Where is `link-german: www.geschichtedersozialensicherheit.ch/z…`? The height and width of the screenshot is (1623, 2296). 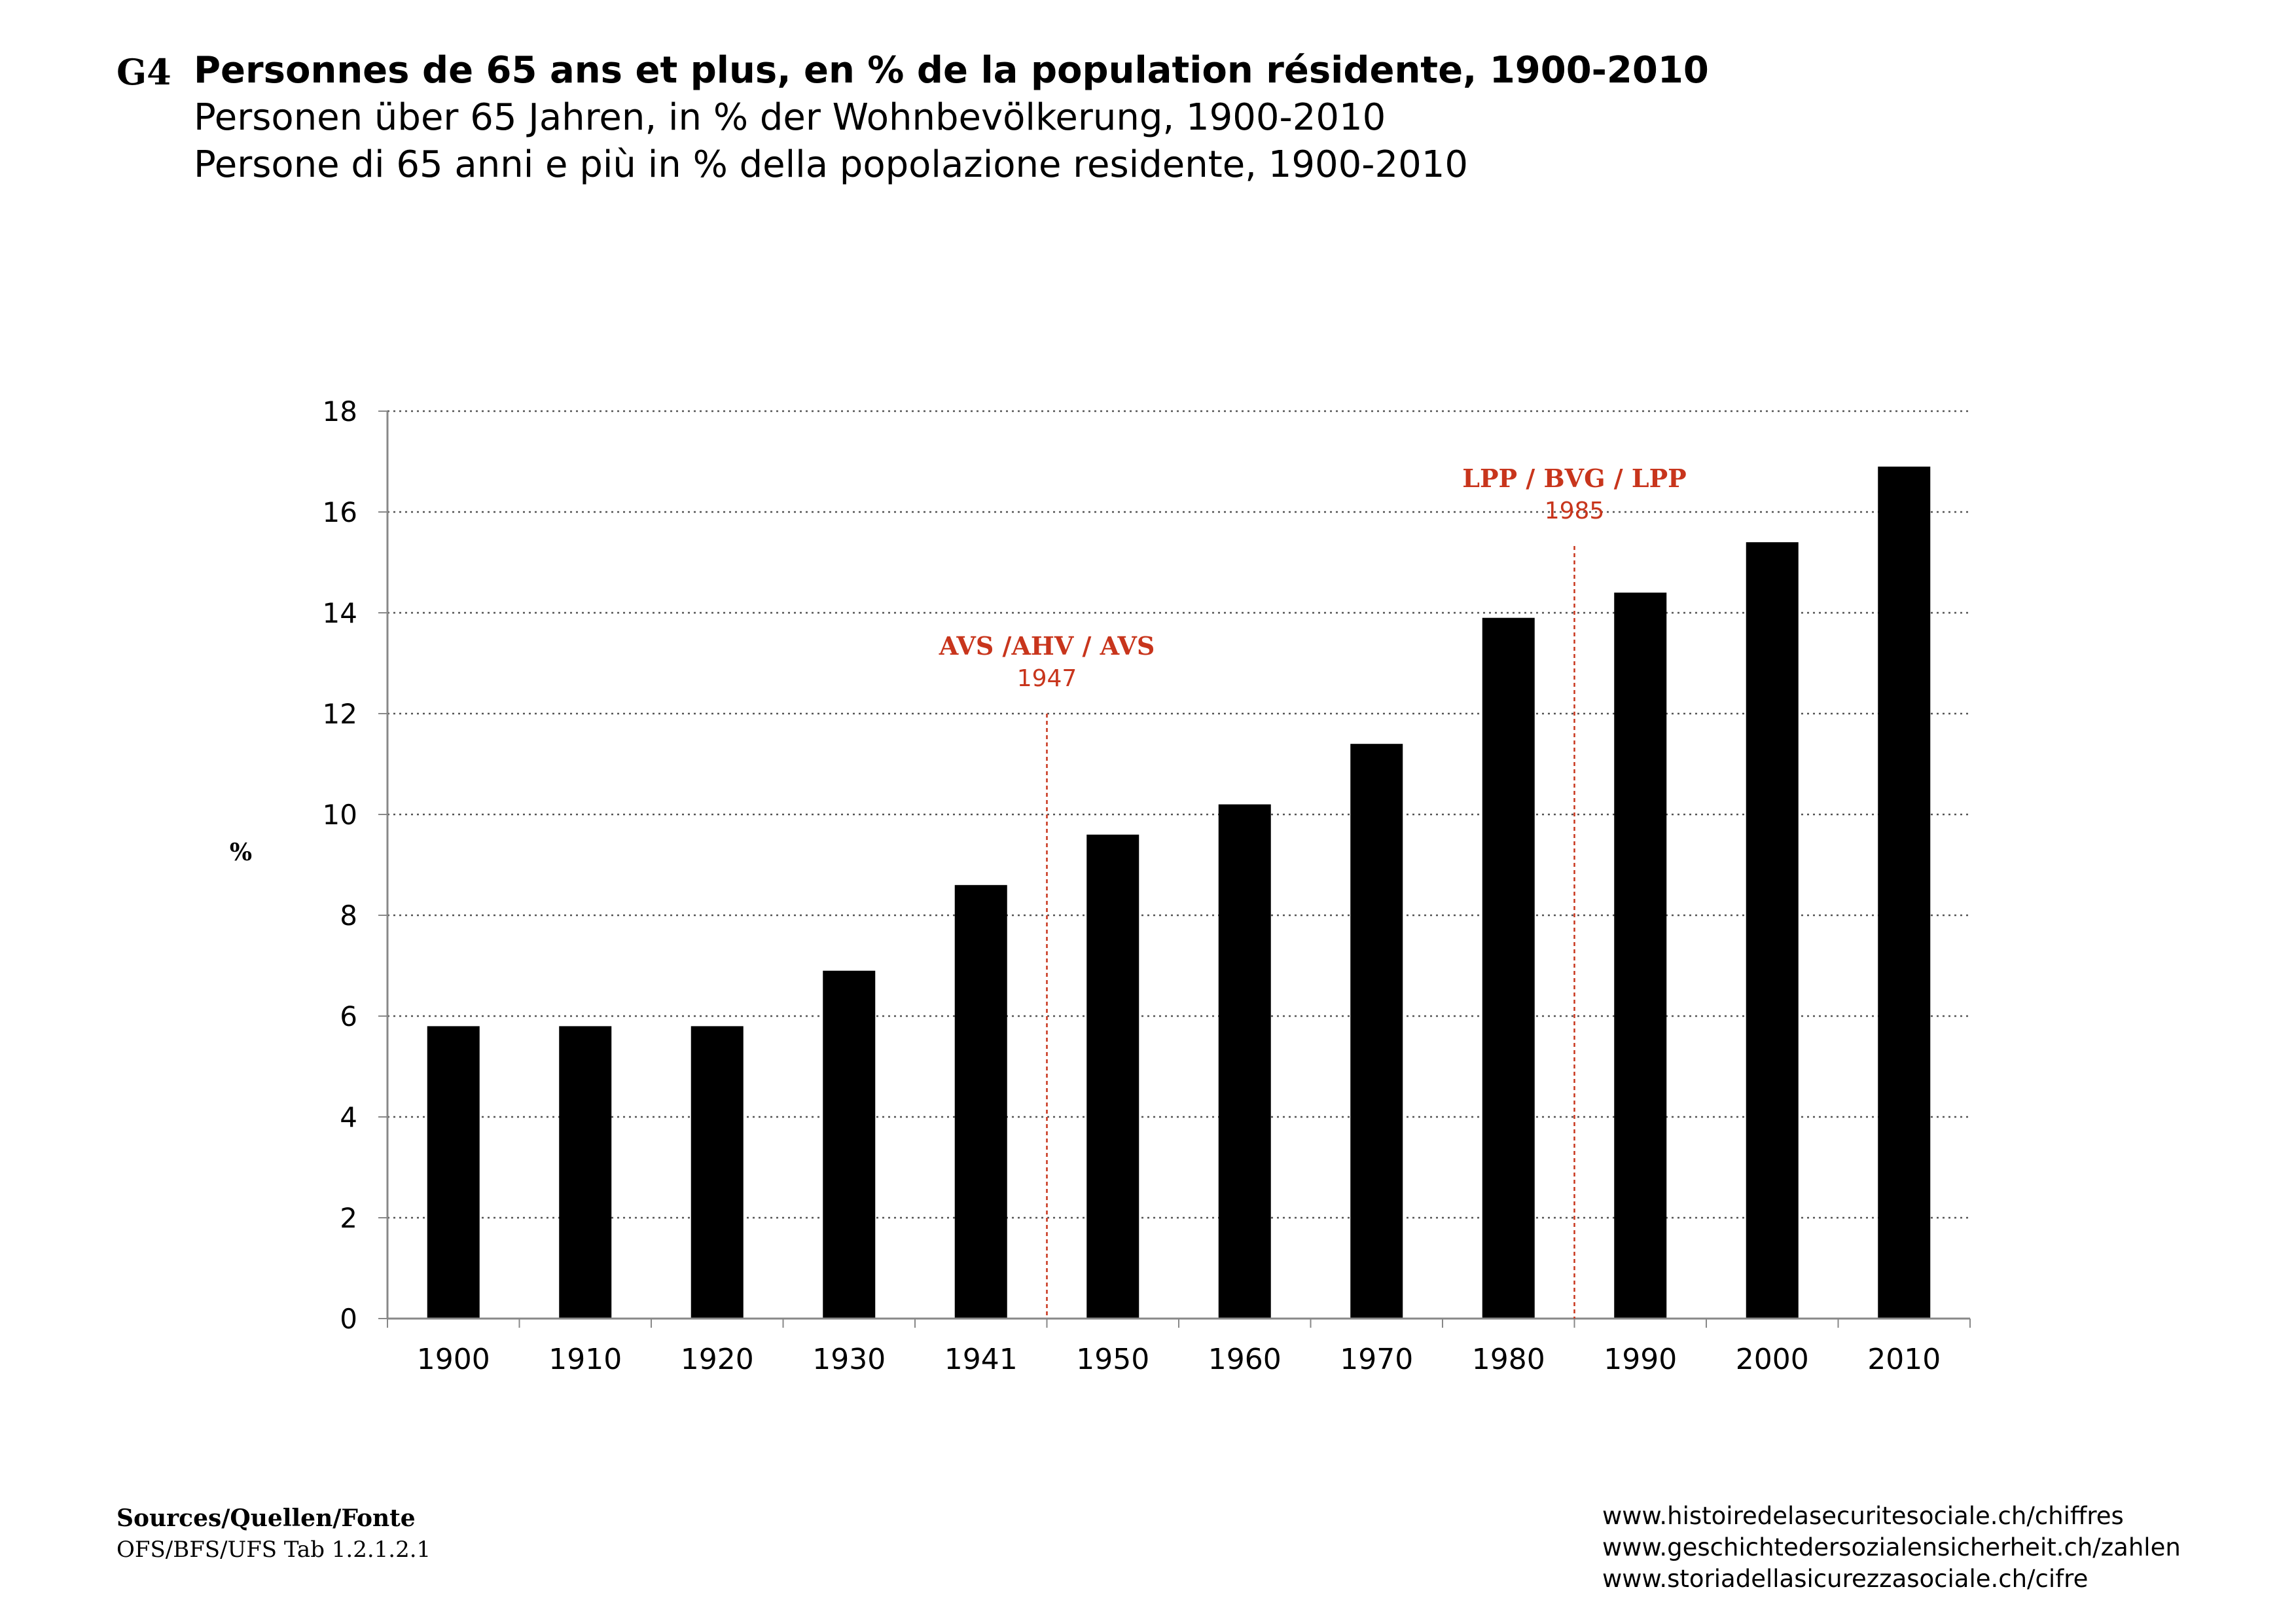
link-german: www.geschichtedersozialensicherheit.ch/z… is located at coordinates (1891, 1547).